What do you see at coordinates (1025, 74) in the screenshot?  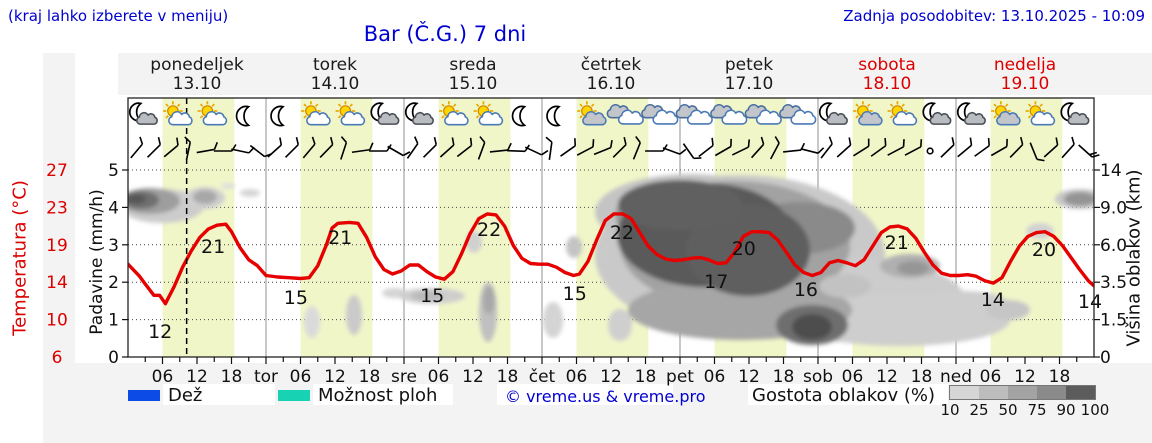 I see `day-header-nedelja: nedelja 19.10` at bounding box center [1025, 74].